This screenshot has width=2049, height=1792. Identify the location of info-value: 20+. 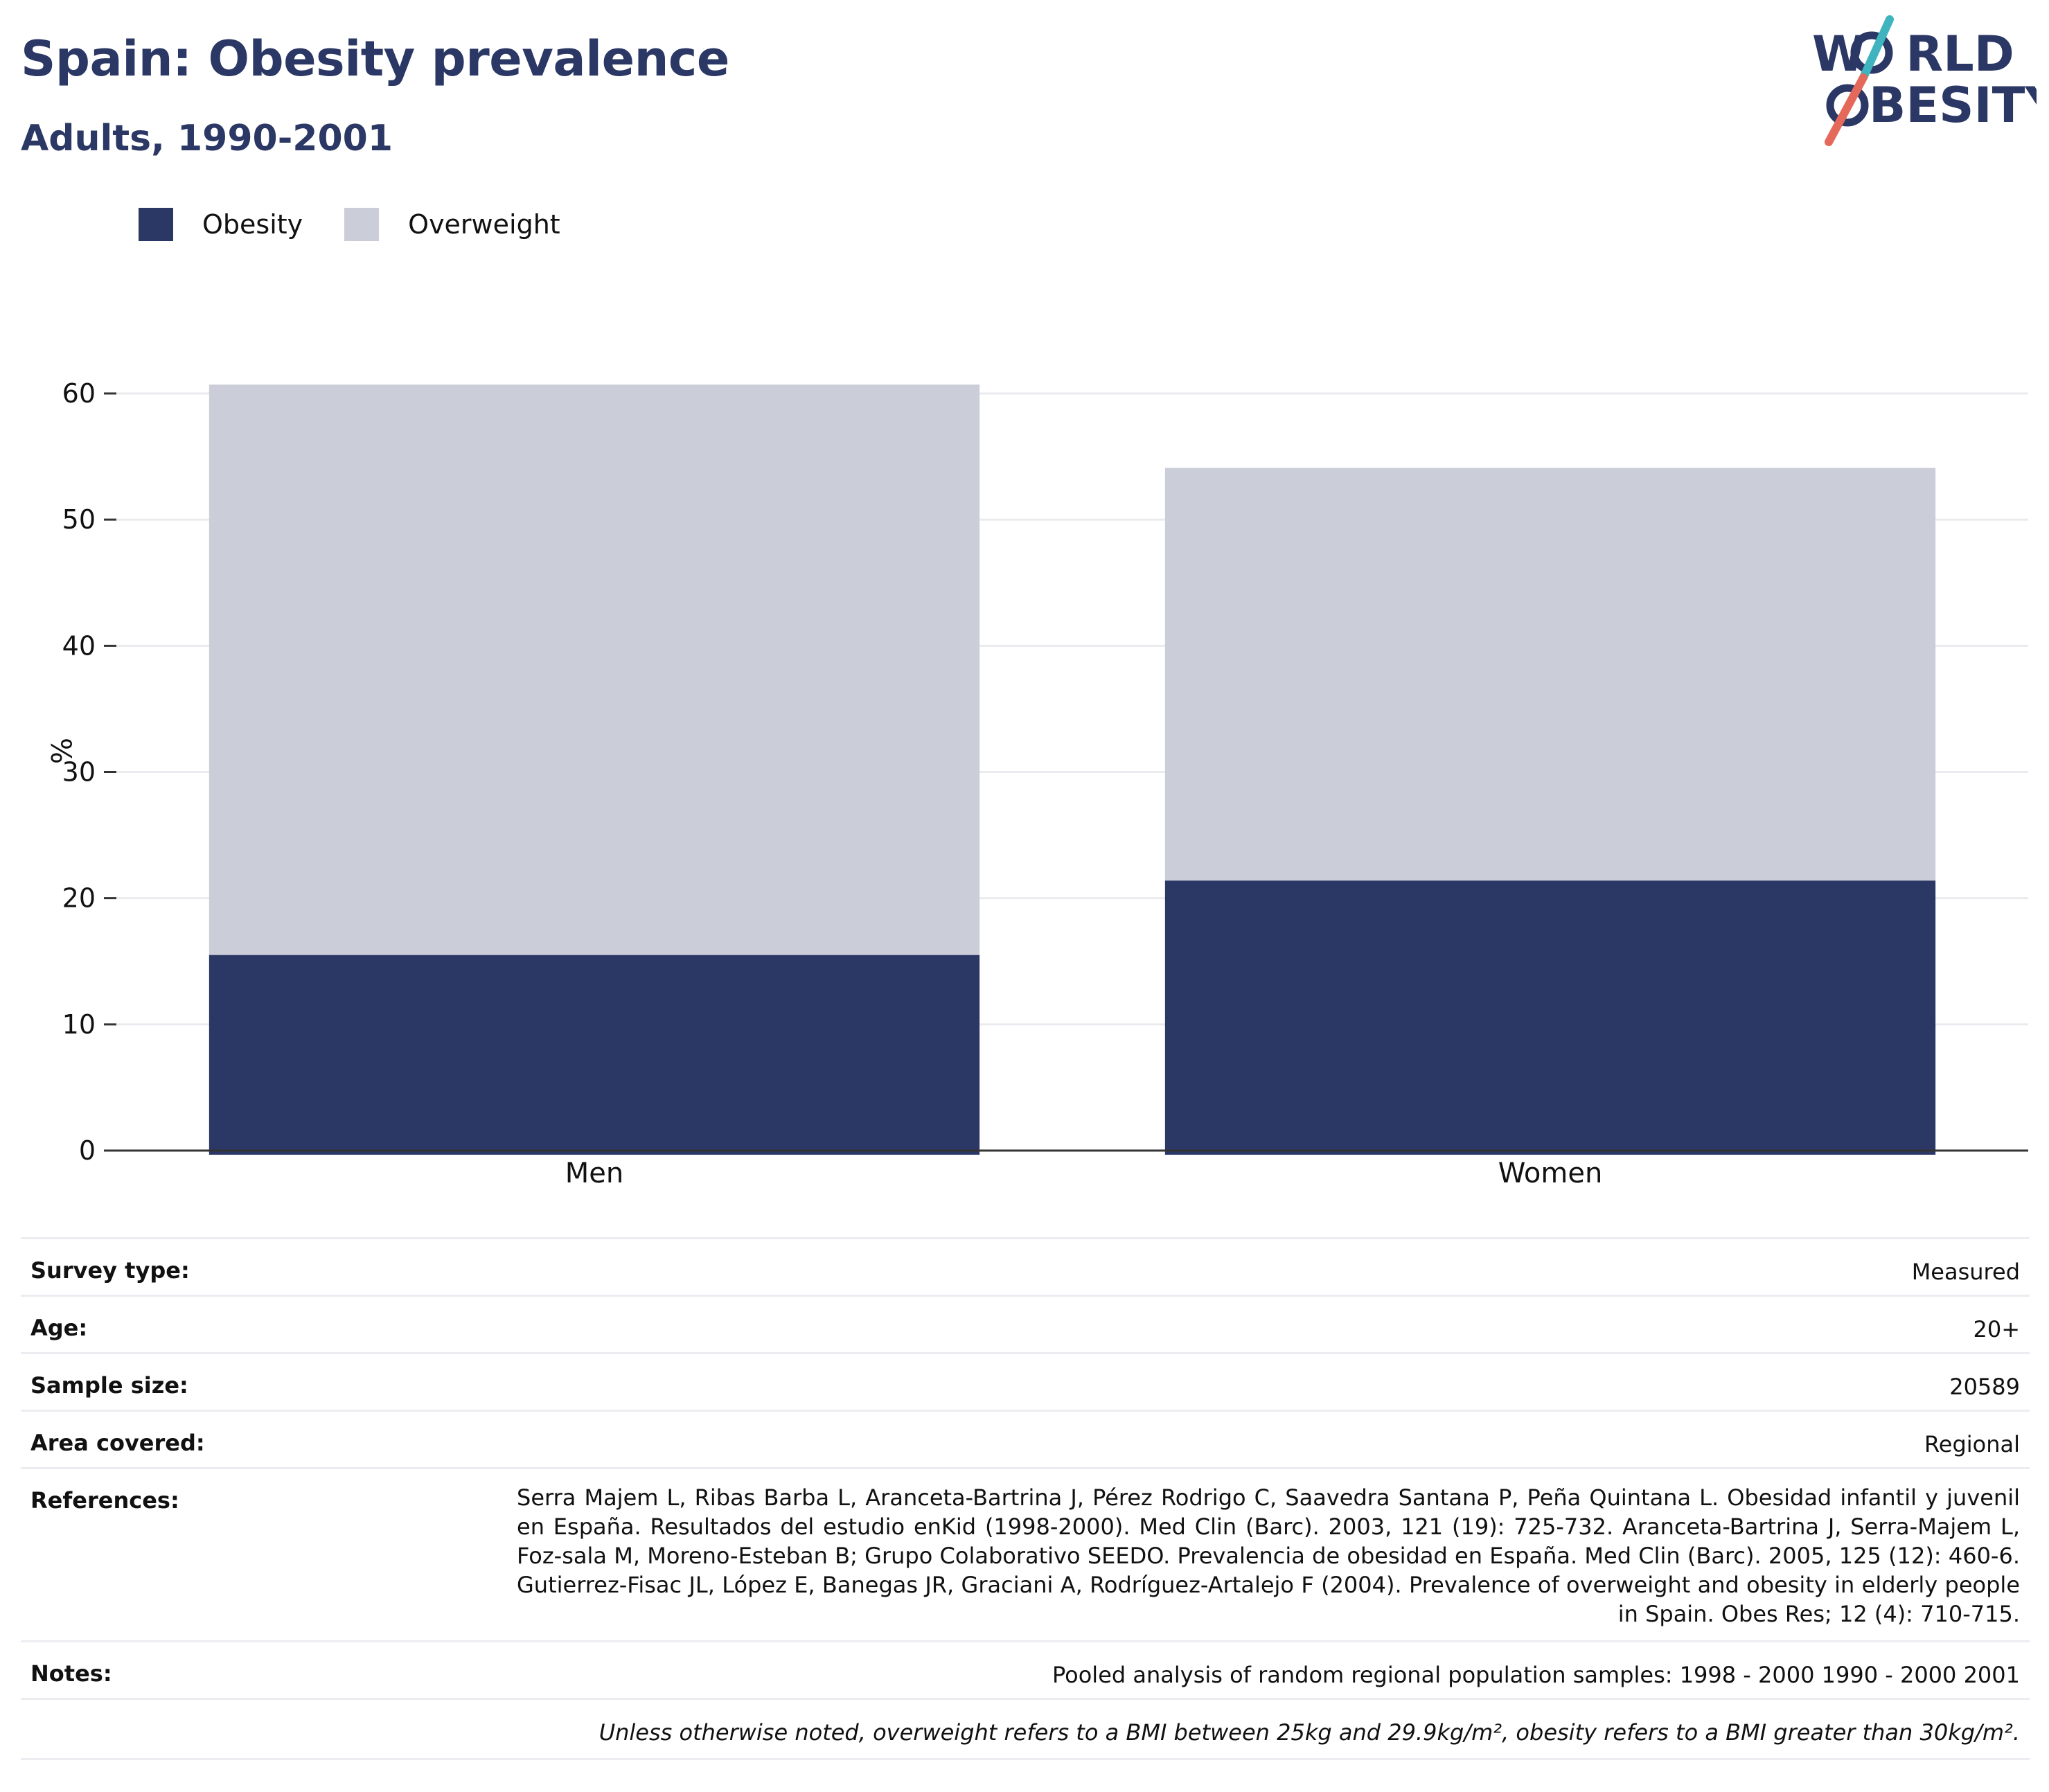
(1997, 1329).